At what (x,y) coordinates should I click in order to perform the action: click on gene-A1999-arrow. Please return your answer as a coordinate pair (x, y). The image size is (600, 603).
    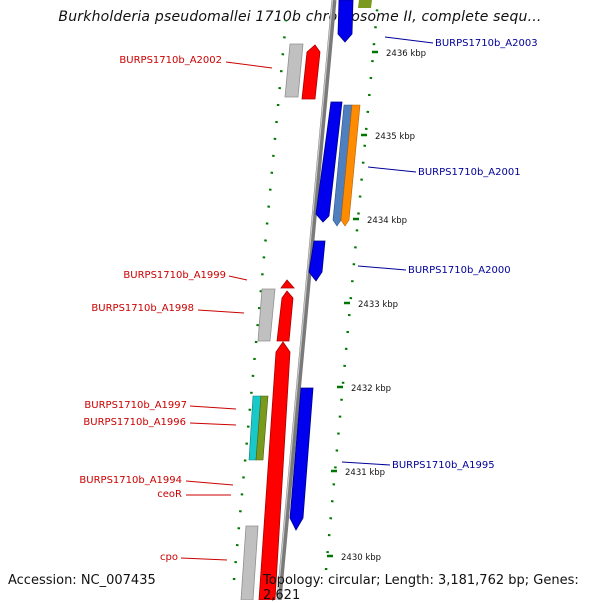
    Looking at the image, I should click on (287, 284).